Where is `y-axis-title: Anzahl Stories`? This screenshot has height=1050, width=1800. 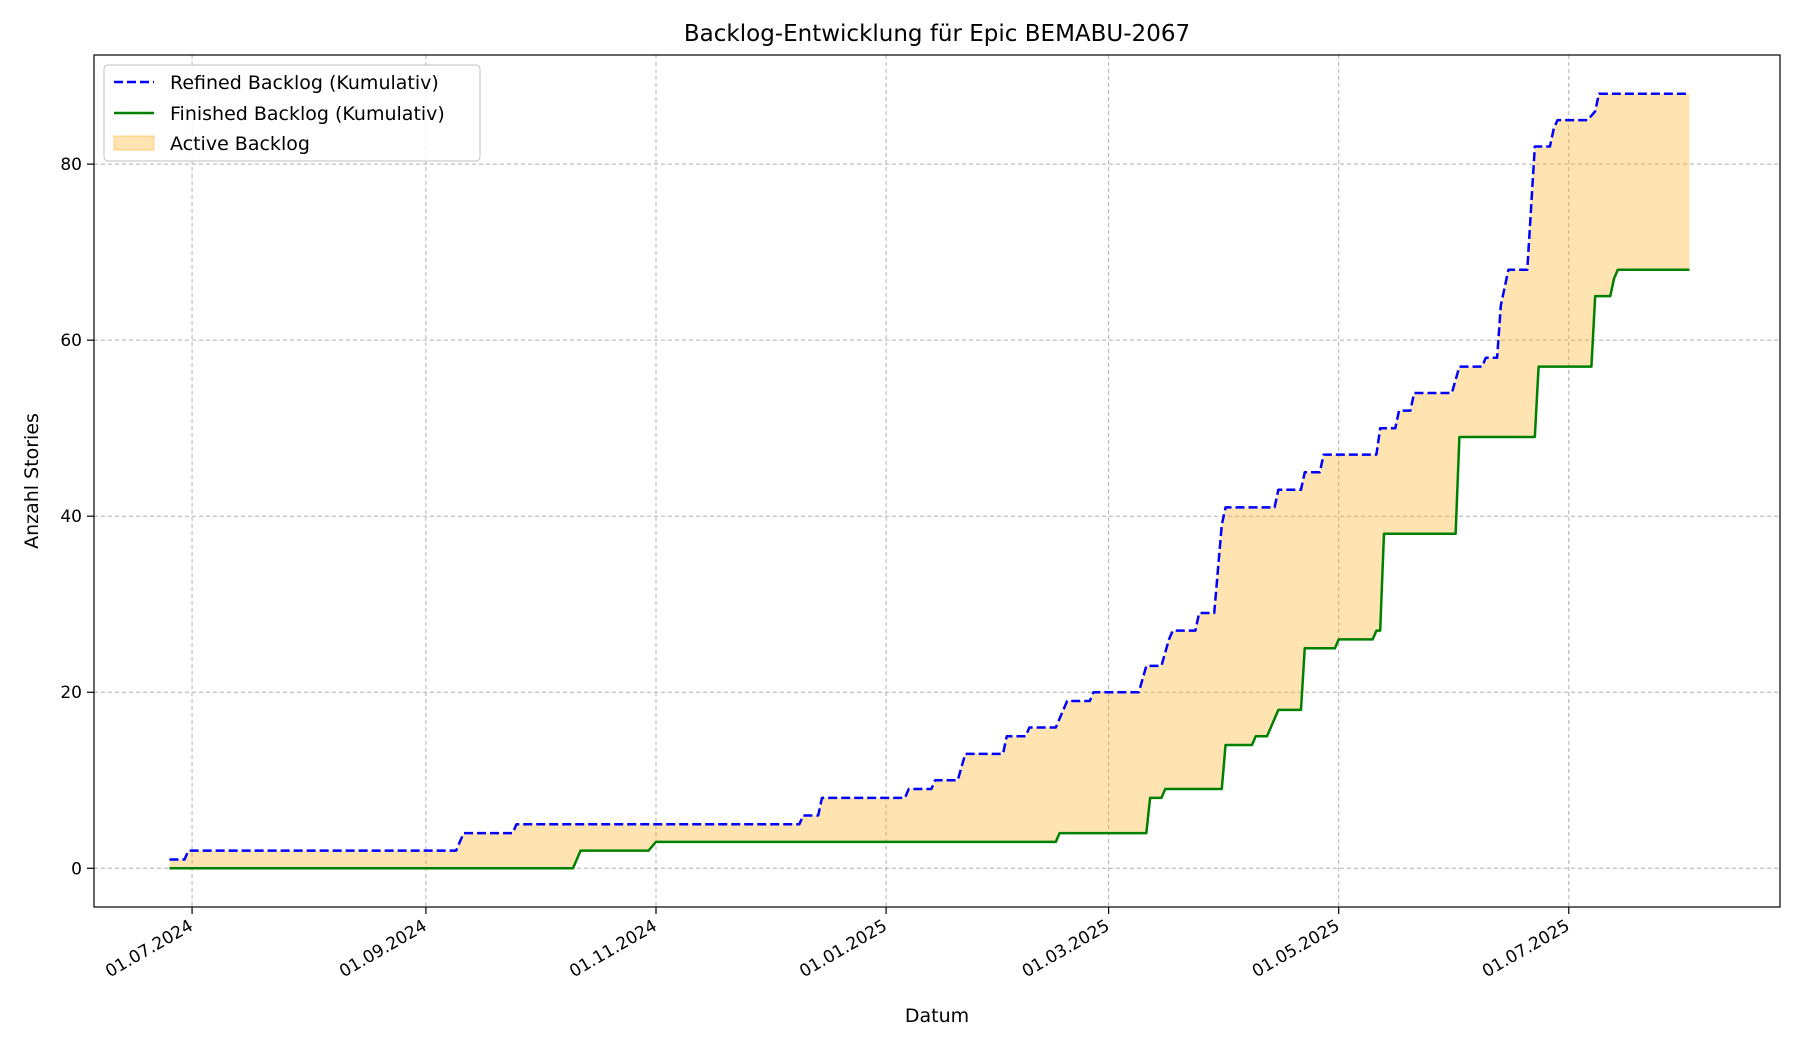 y-axis-title: Anzahl Stories is located at coordinates (32, 481).